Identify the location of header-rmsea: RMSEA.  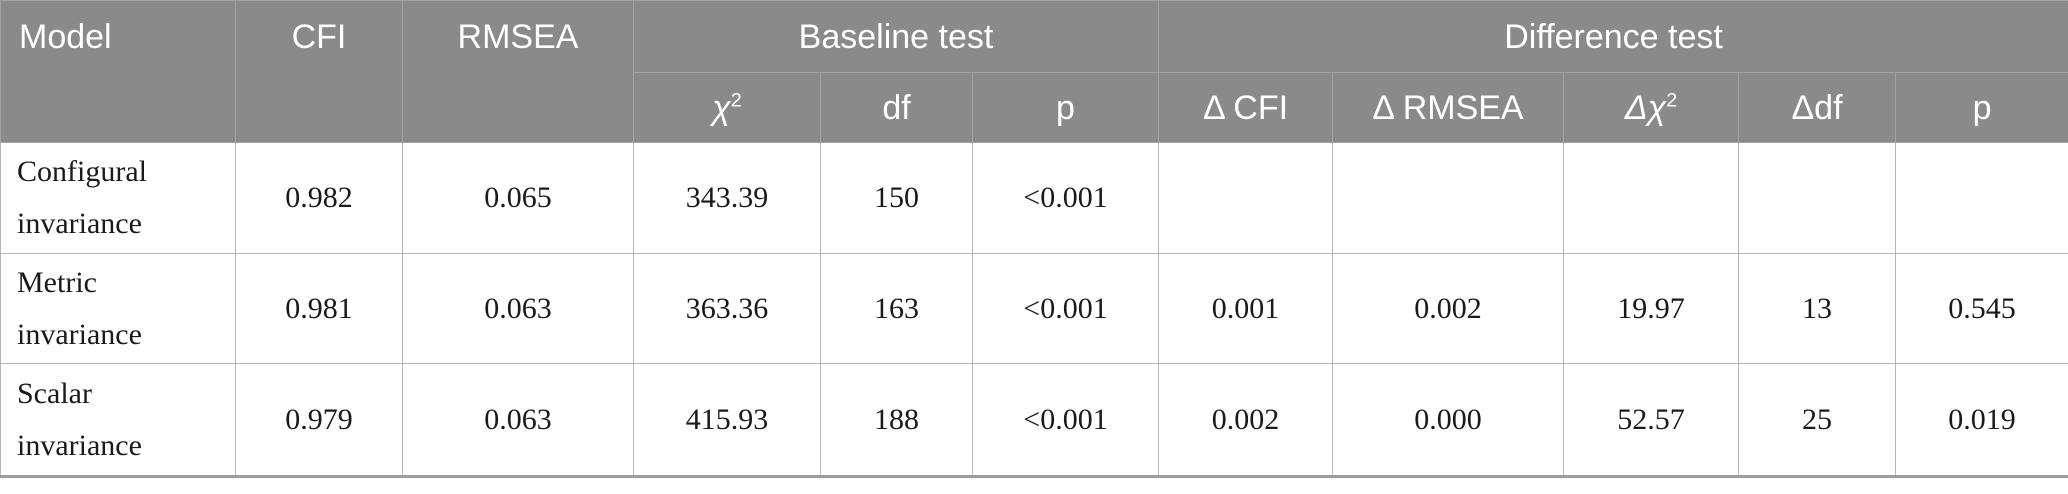
(518, 71).